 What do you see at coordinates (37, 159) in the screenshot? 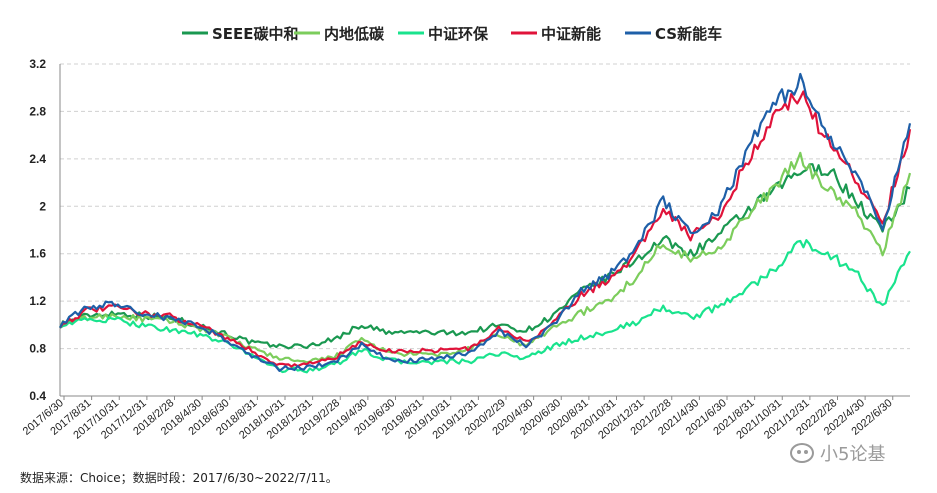
I see `y-tick-label: 2.4` at bounding box center [37, 159].